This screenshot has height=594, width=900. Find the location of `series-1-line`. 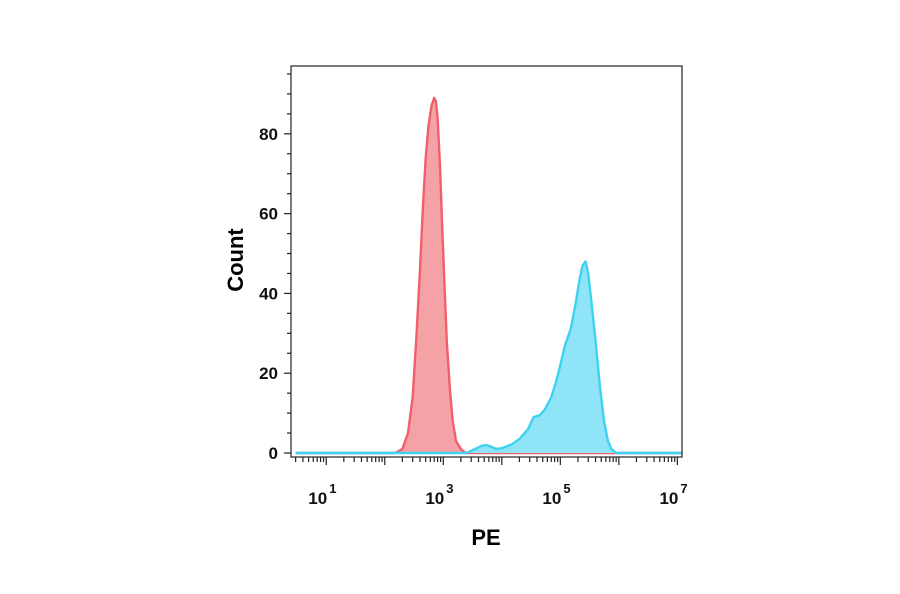

series-1-line is located at coordinates (488, 357).